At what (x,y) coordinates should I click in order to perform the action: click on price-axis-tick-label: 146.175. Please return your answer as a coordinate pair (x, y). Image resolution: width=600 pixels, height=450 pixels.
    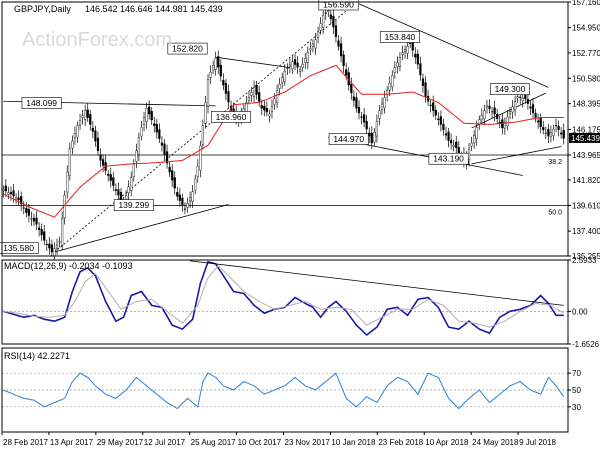
    Looking at the image, I should click on (586, 129).